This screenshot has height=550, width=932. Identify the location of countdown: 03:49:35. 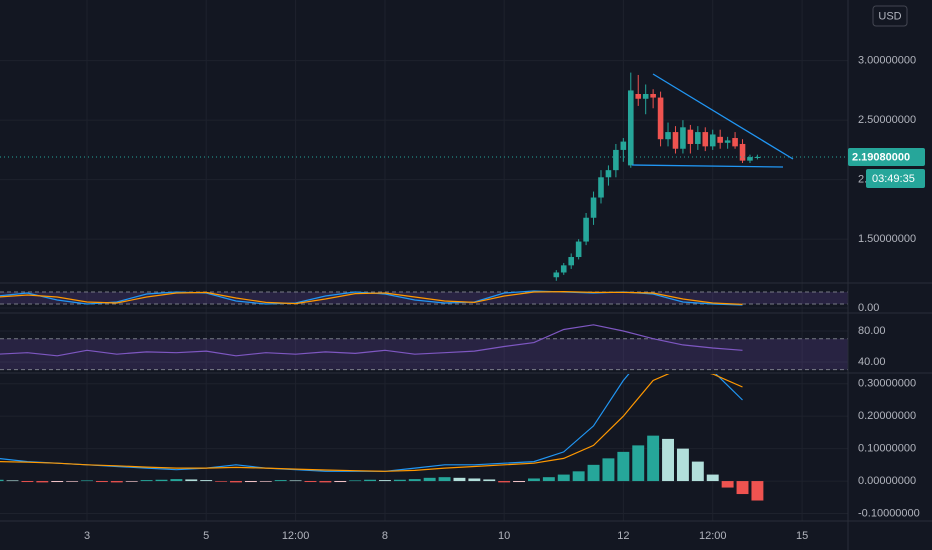
(893, 179).